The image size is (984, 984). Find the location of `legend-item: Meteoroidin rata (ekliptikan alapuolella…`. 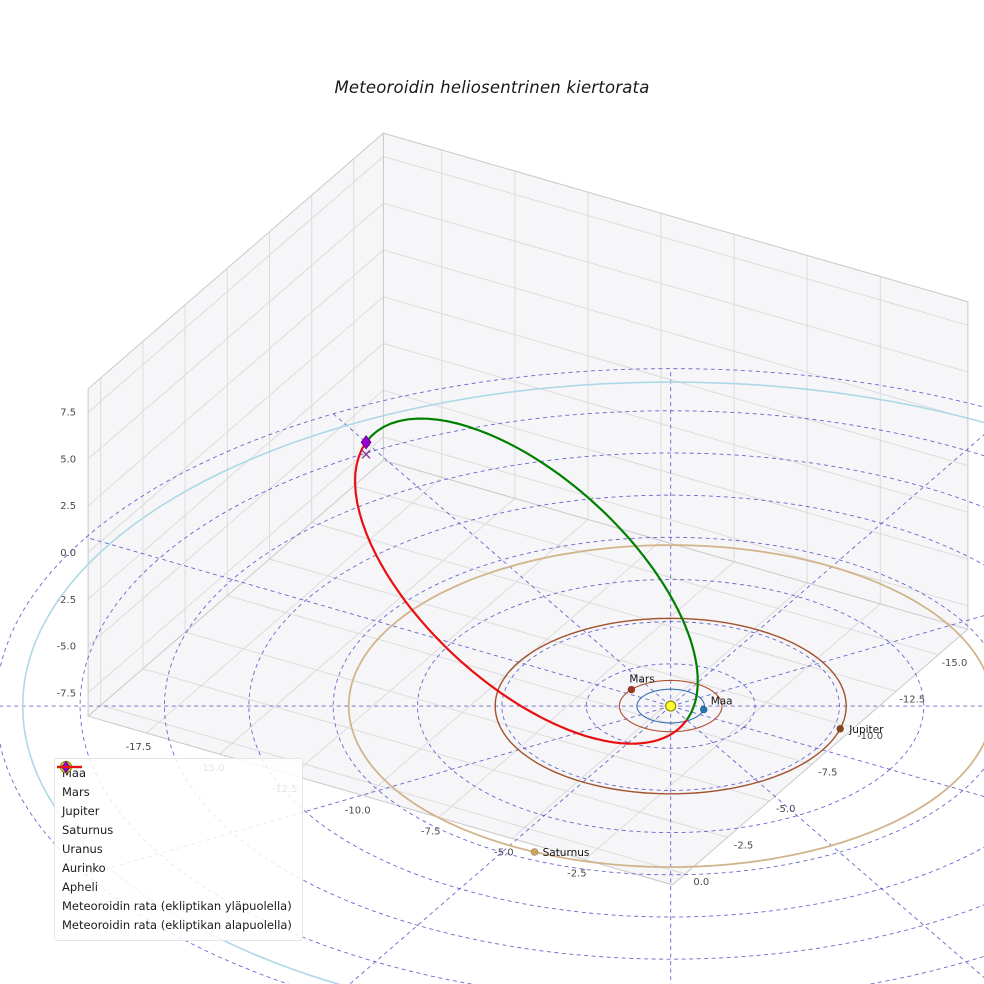

legend-item: Meteoroidin rata (ekliptikan alapuolella… is located at coordinates (174, 849).